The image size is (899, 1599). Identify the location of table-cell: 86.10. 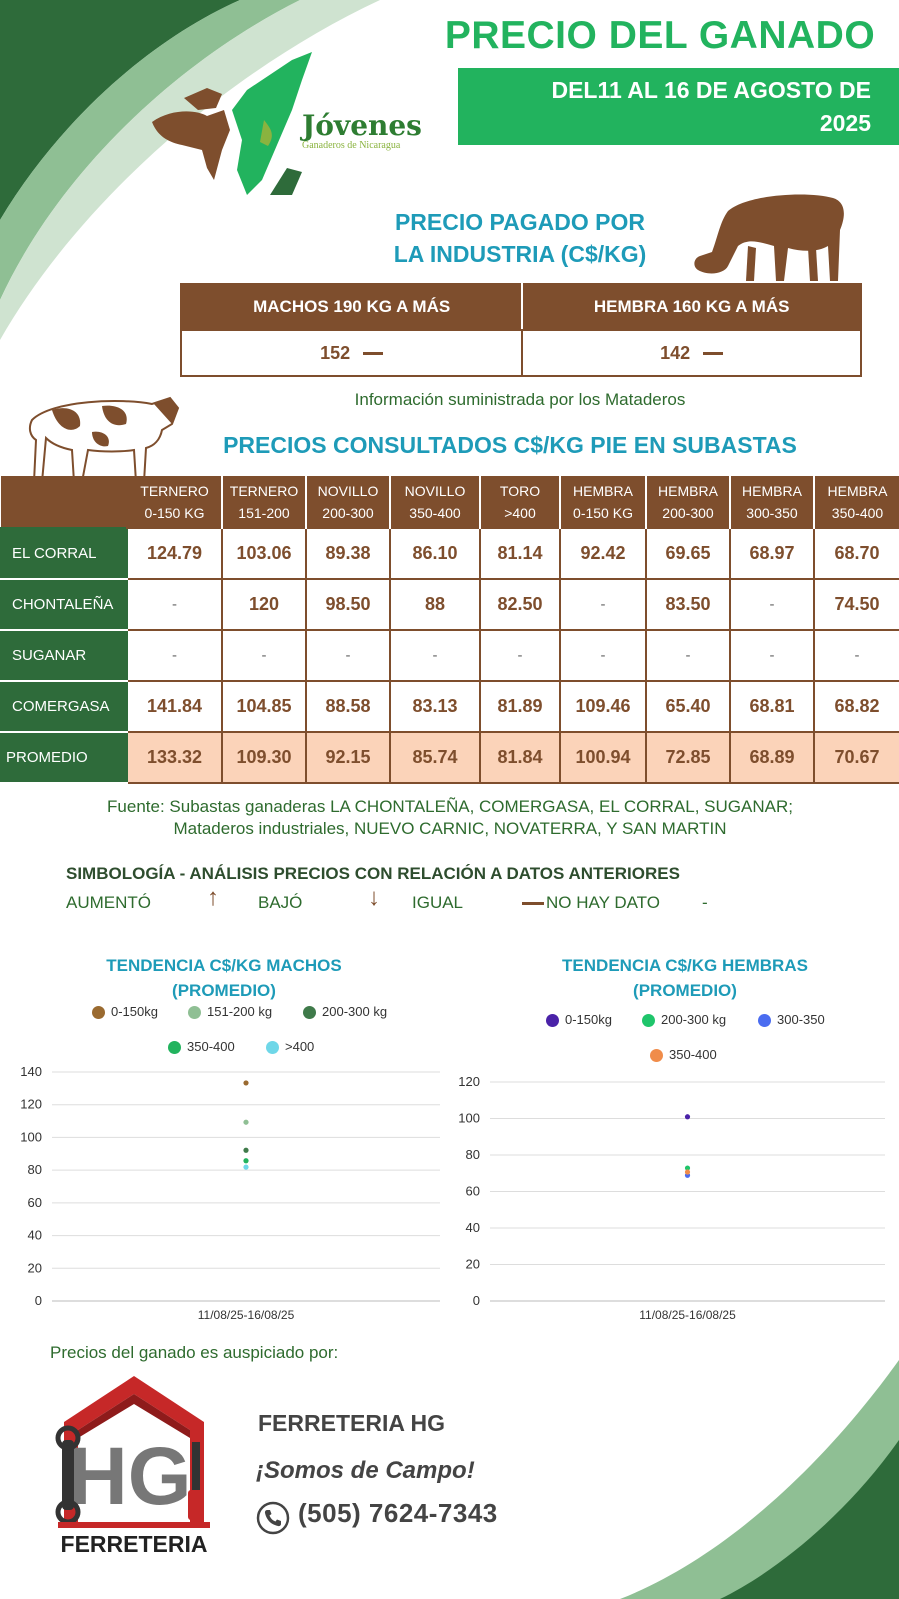
(435, 553).